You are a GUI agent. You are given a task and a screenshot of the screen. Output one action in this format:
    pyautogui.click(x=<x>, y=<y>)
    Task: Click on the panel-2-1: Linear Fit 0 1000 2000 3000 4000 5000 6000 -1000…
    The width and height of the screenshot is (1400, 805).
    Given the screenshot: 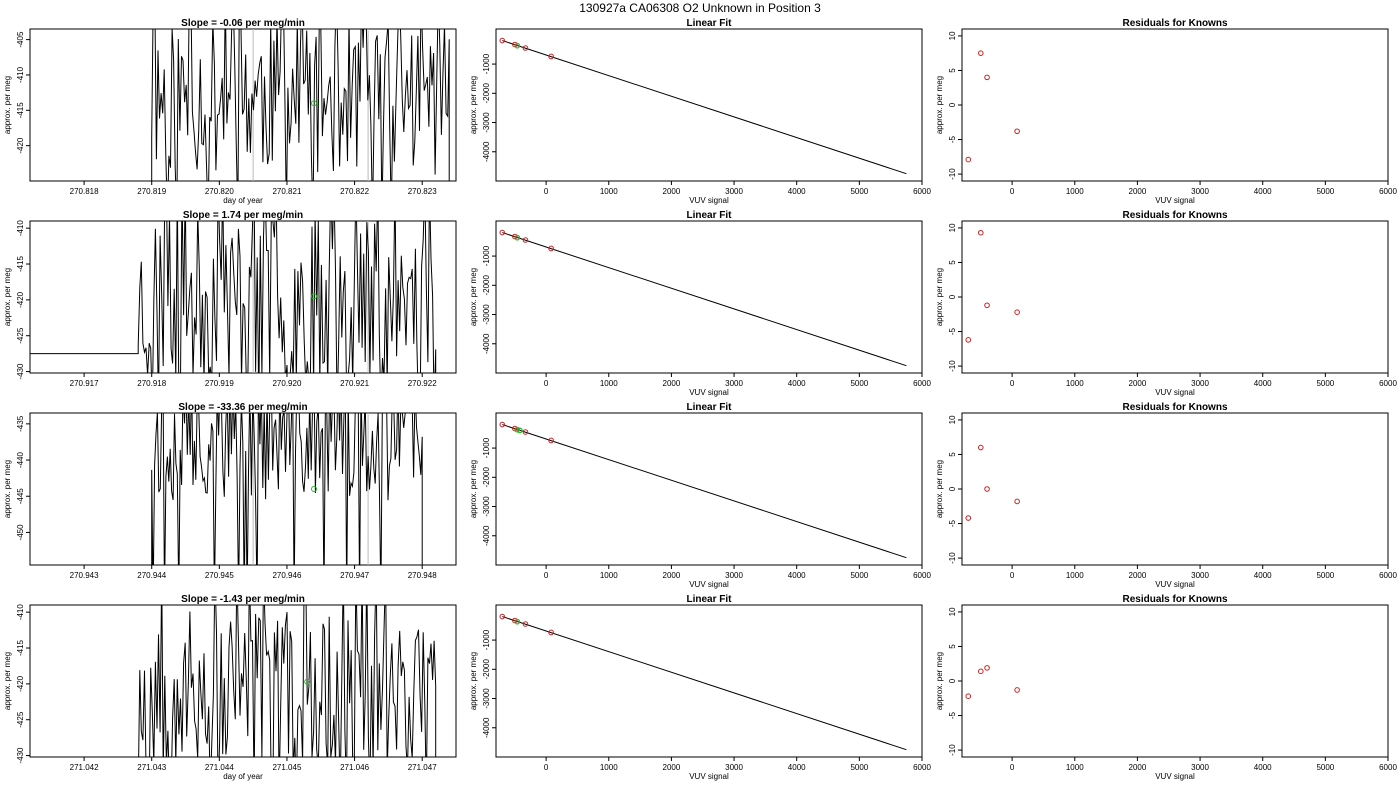 What is the action you would take?
    pyautogui.click(x=700, y=495)
    